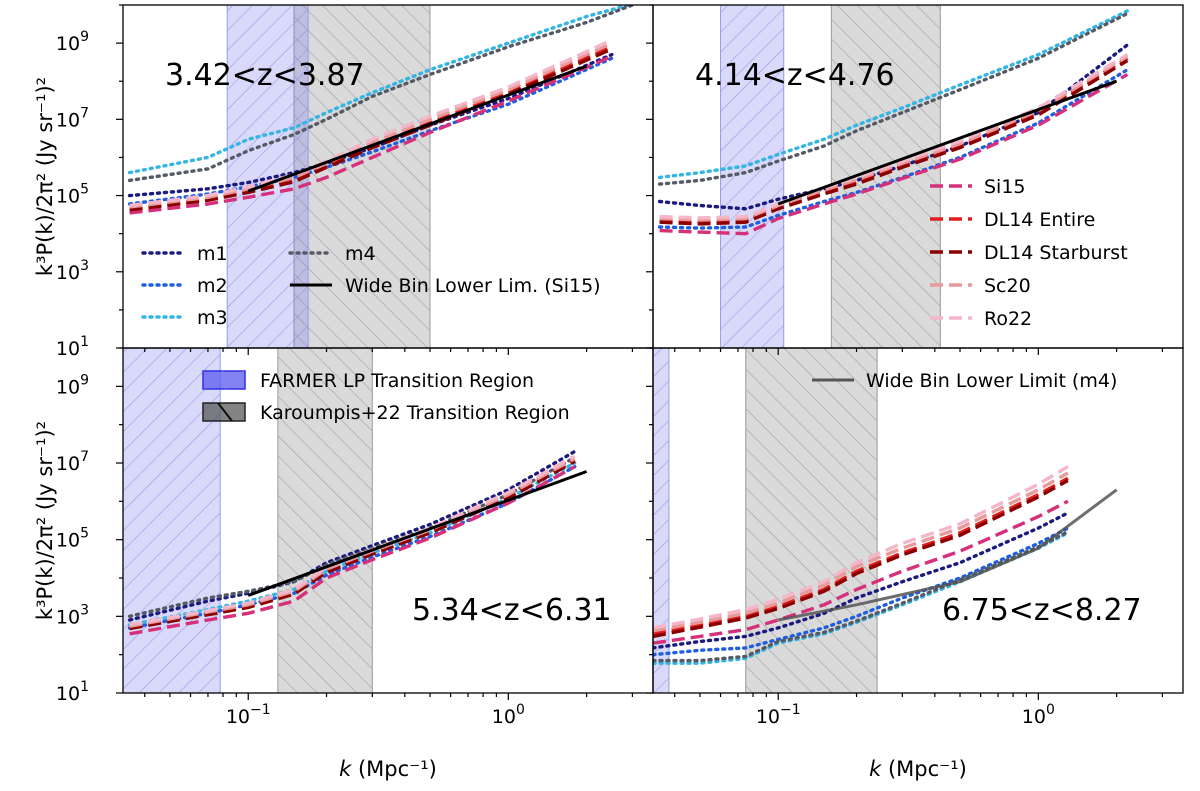  Describe the element at coordinates (265, 75) in the screenshot. I see `panel-label: 3.42<z<3.87` at that location.